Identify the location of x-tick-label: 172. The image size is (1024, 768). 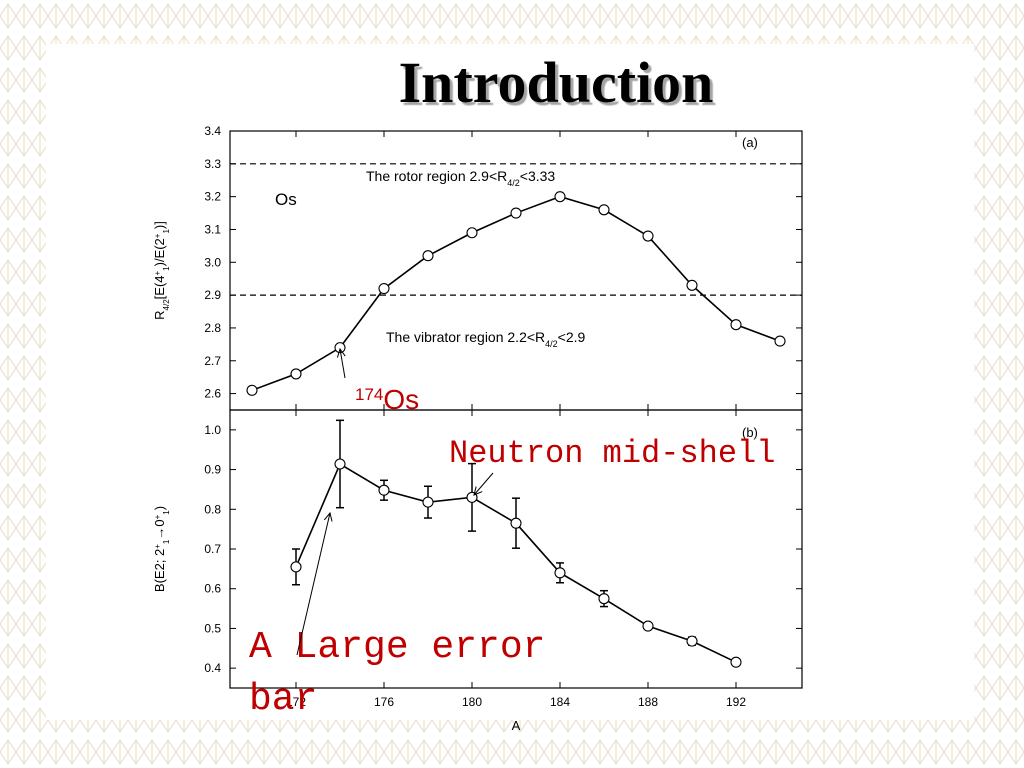
(296, 702).